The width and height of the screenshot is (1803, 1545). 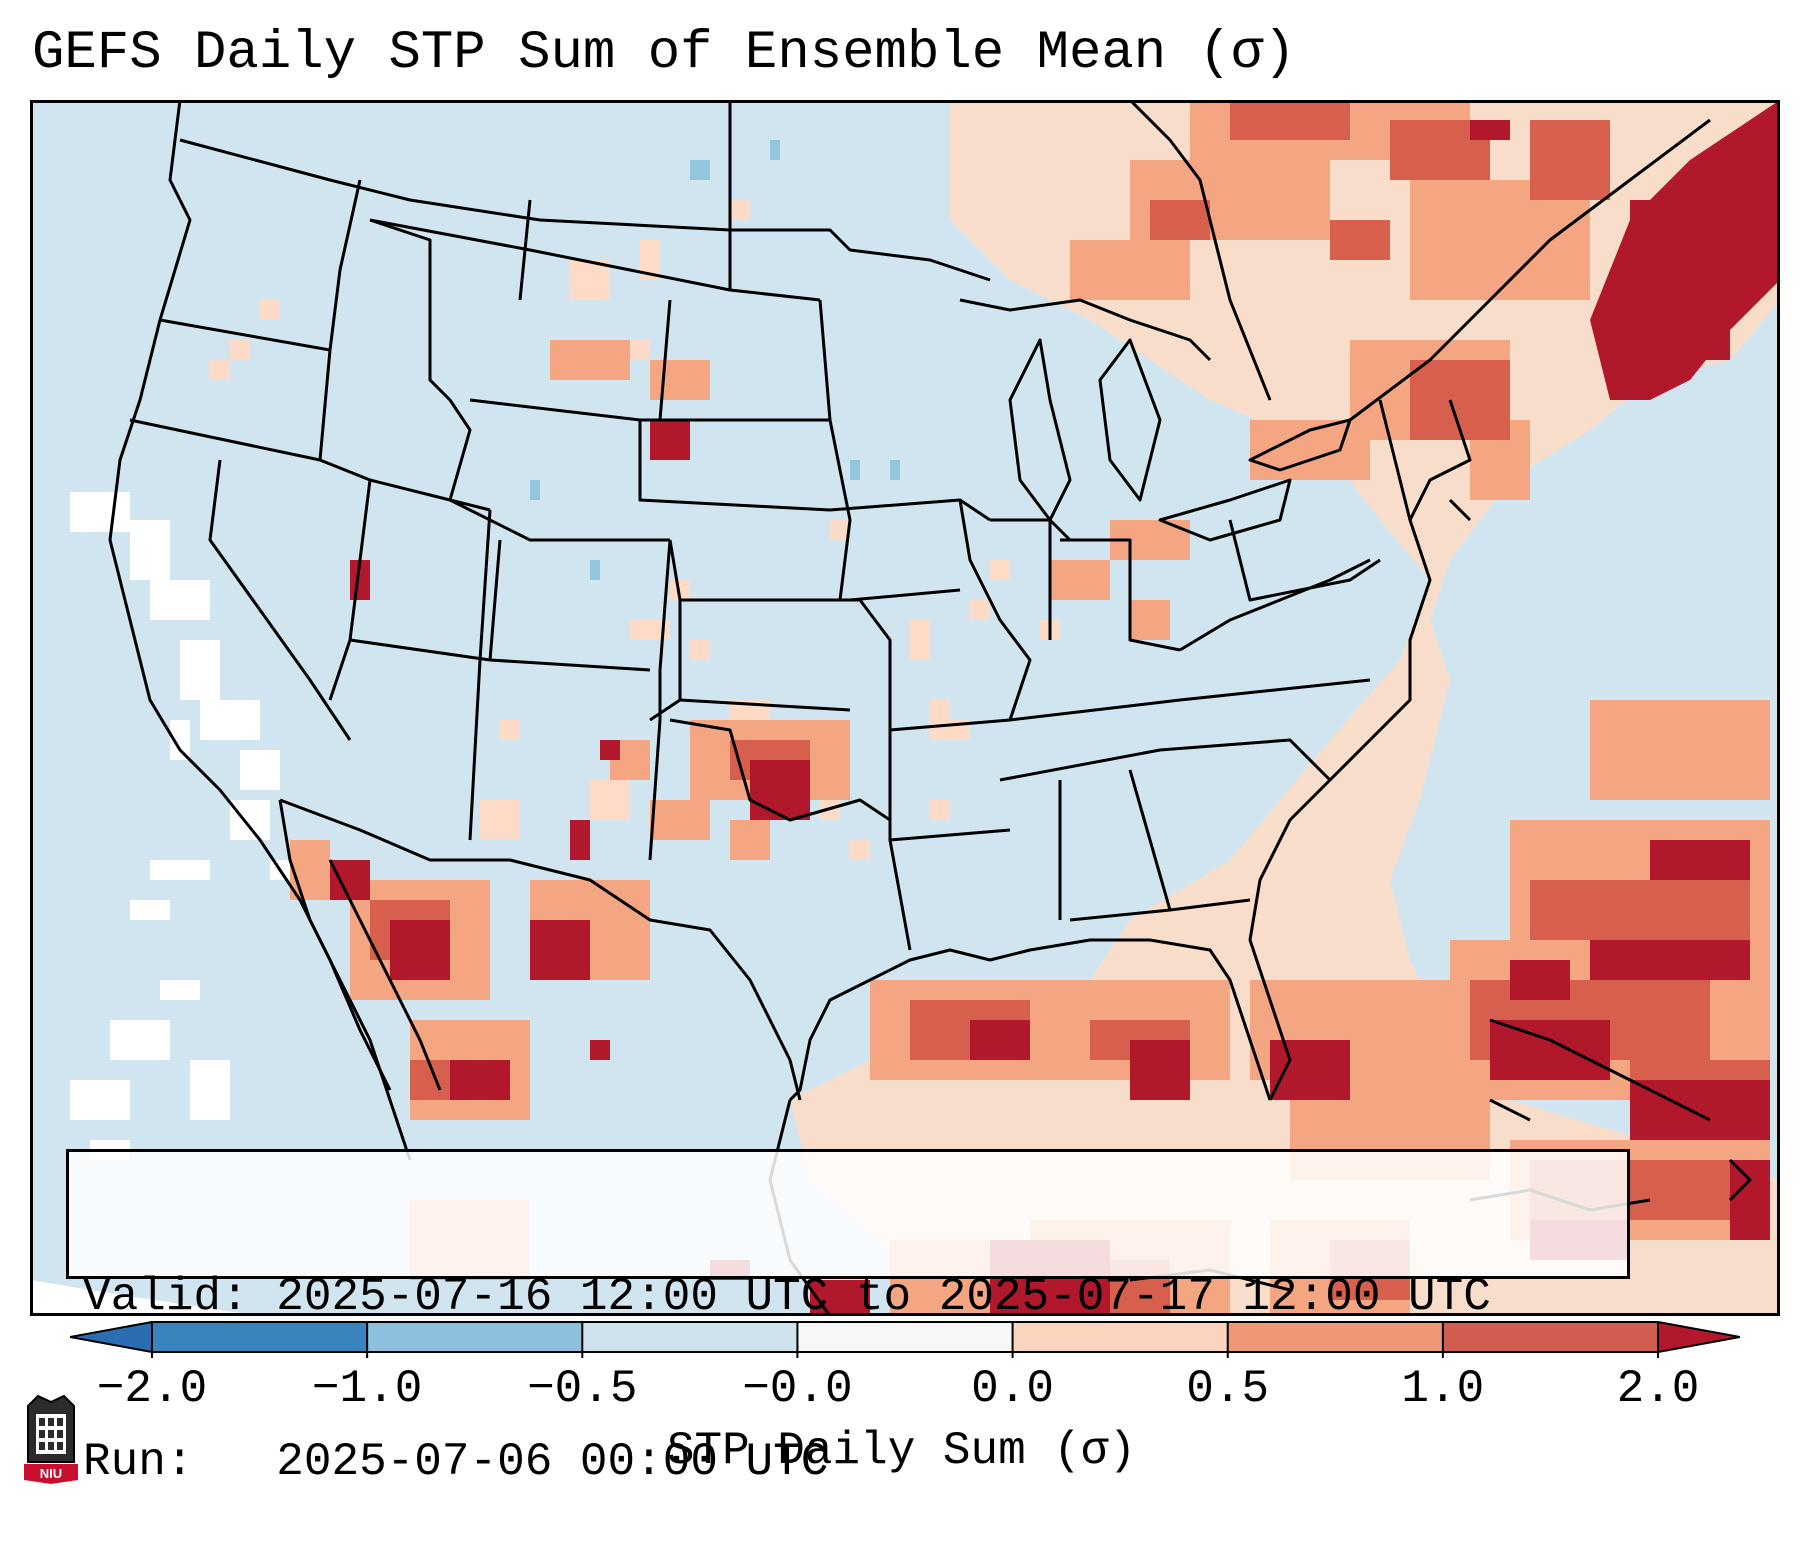 I want to click on colorbar-outline-ends, so click(x=111, y=1337).